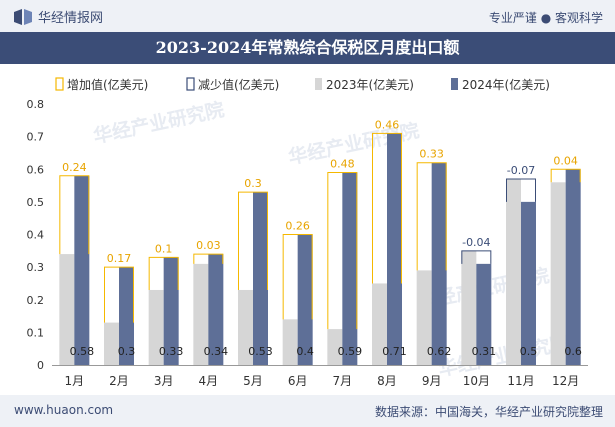 This screenshot has height=427, width=615. What do you see at coordinates (298, 381) in the screenshot?
I see `x-tick-label: 6月` at bounding box center [298, 381].